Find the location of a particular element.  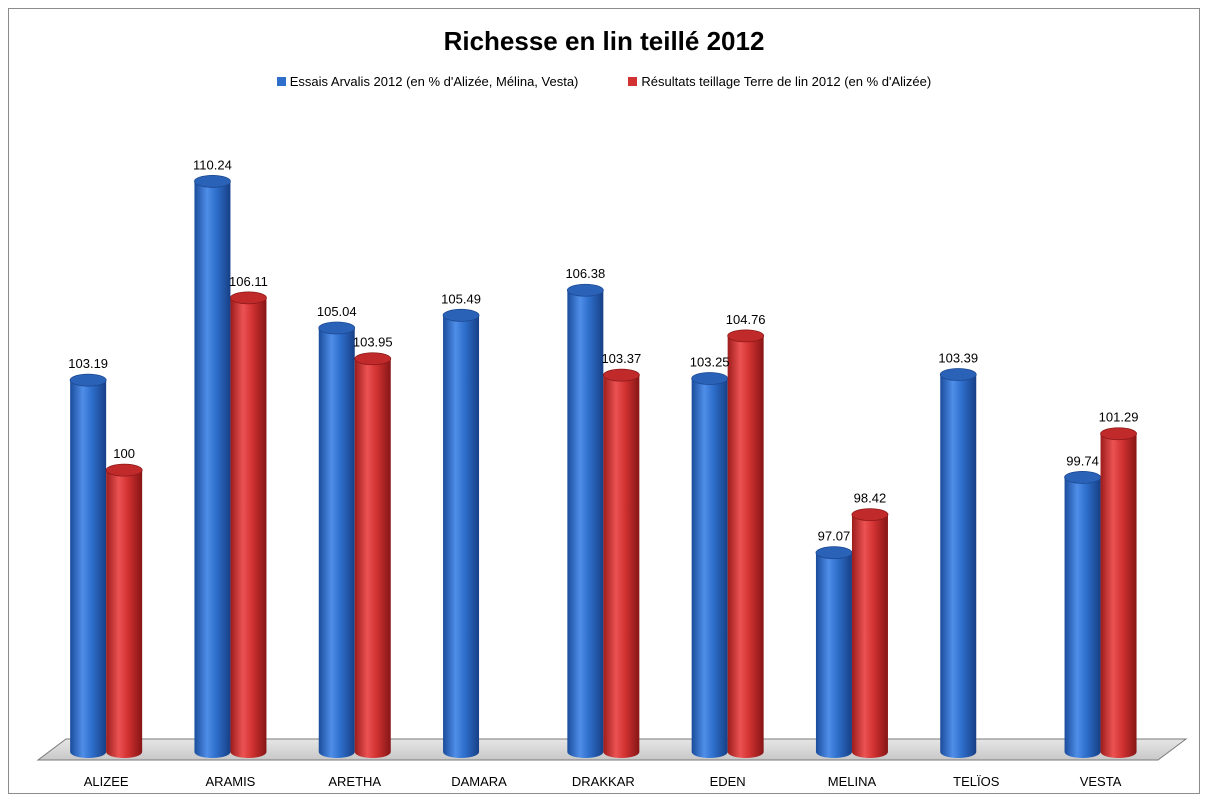

bar-resultats-teillage-melina is located at coordinates (870, 633).